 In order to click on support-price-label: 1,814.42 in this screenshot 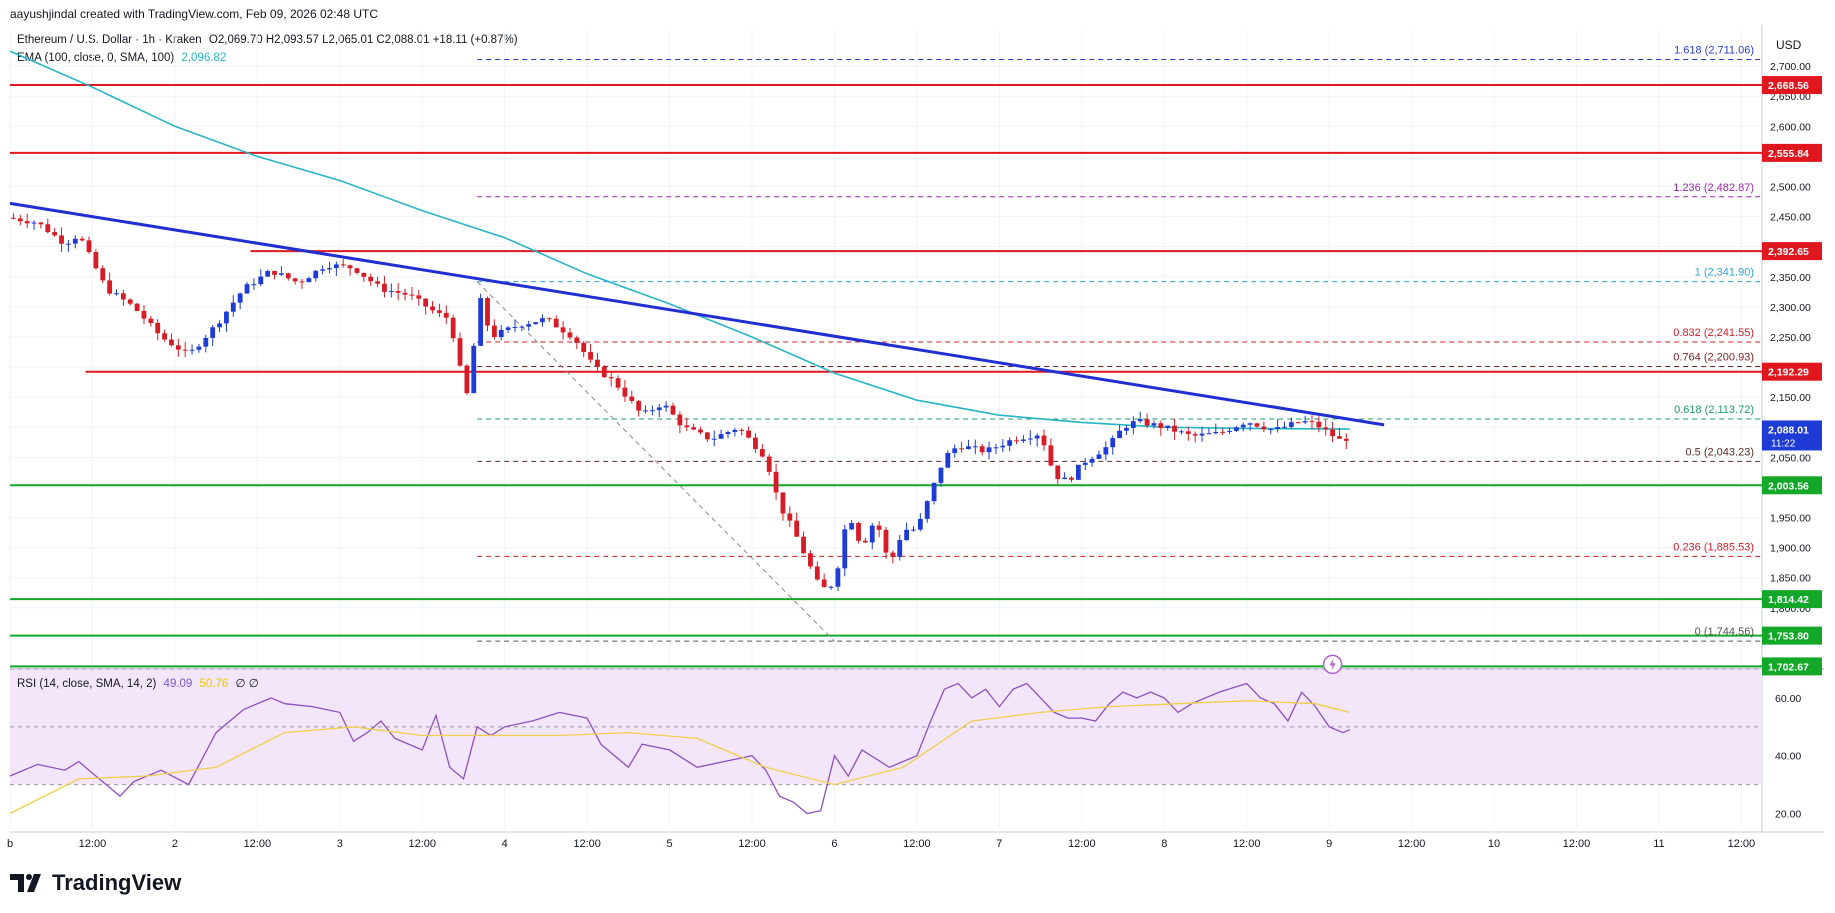, I will do `click(1788, 600)`.